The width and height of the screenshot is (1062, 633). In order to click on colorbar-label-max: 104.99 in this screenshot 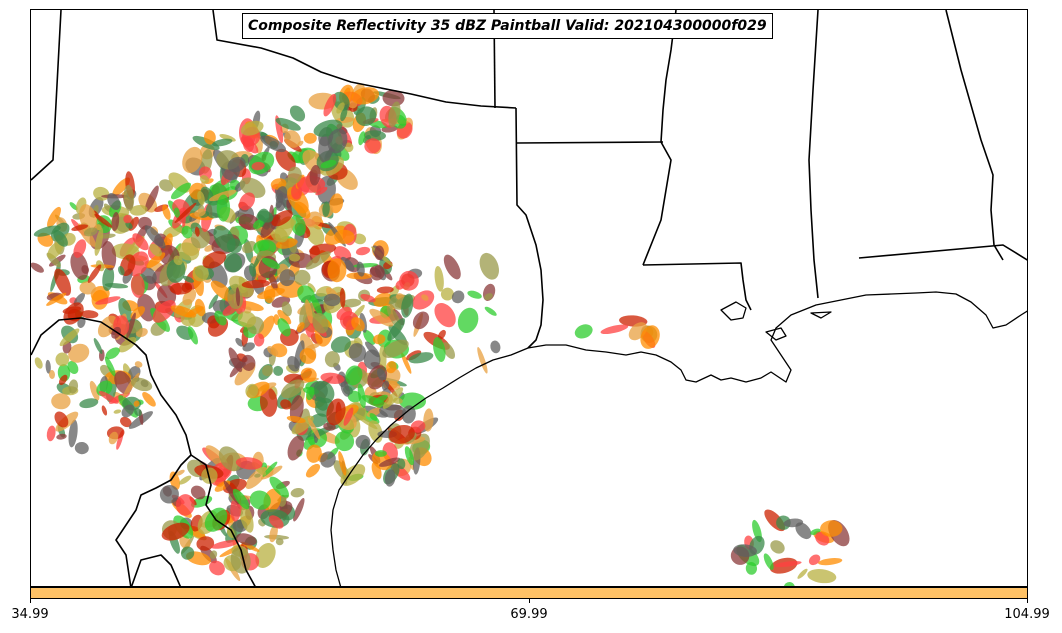, I will do `click(1027, 614)`.